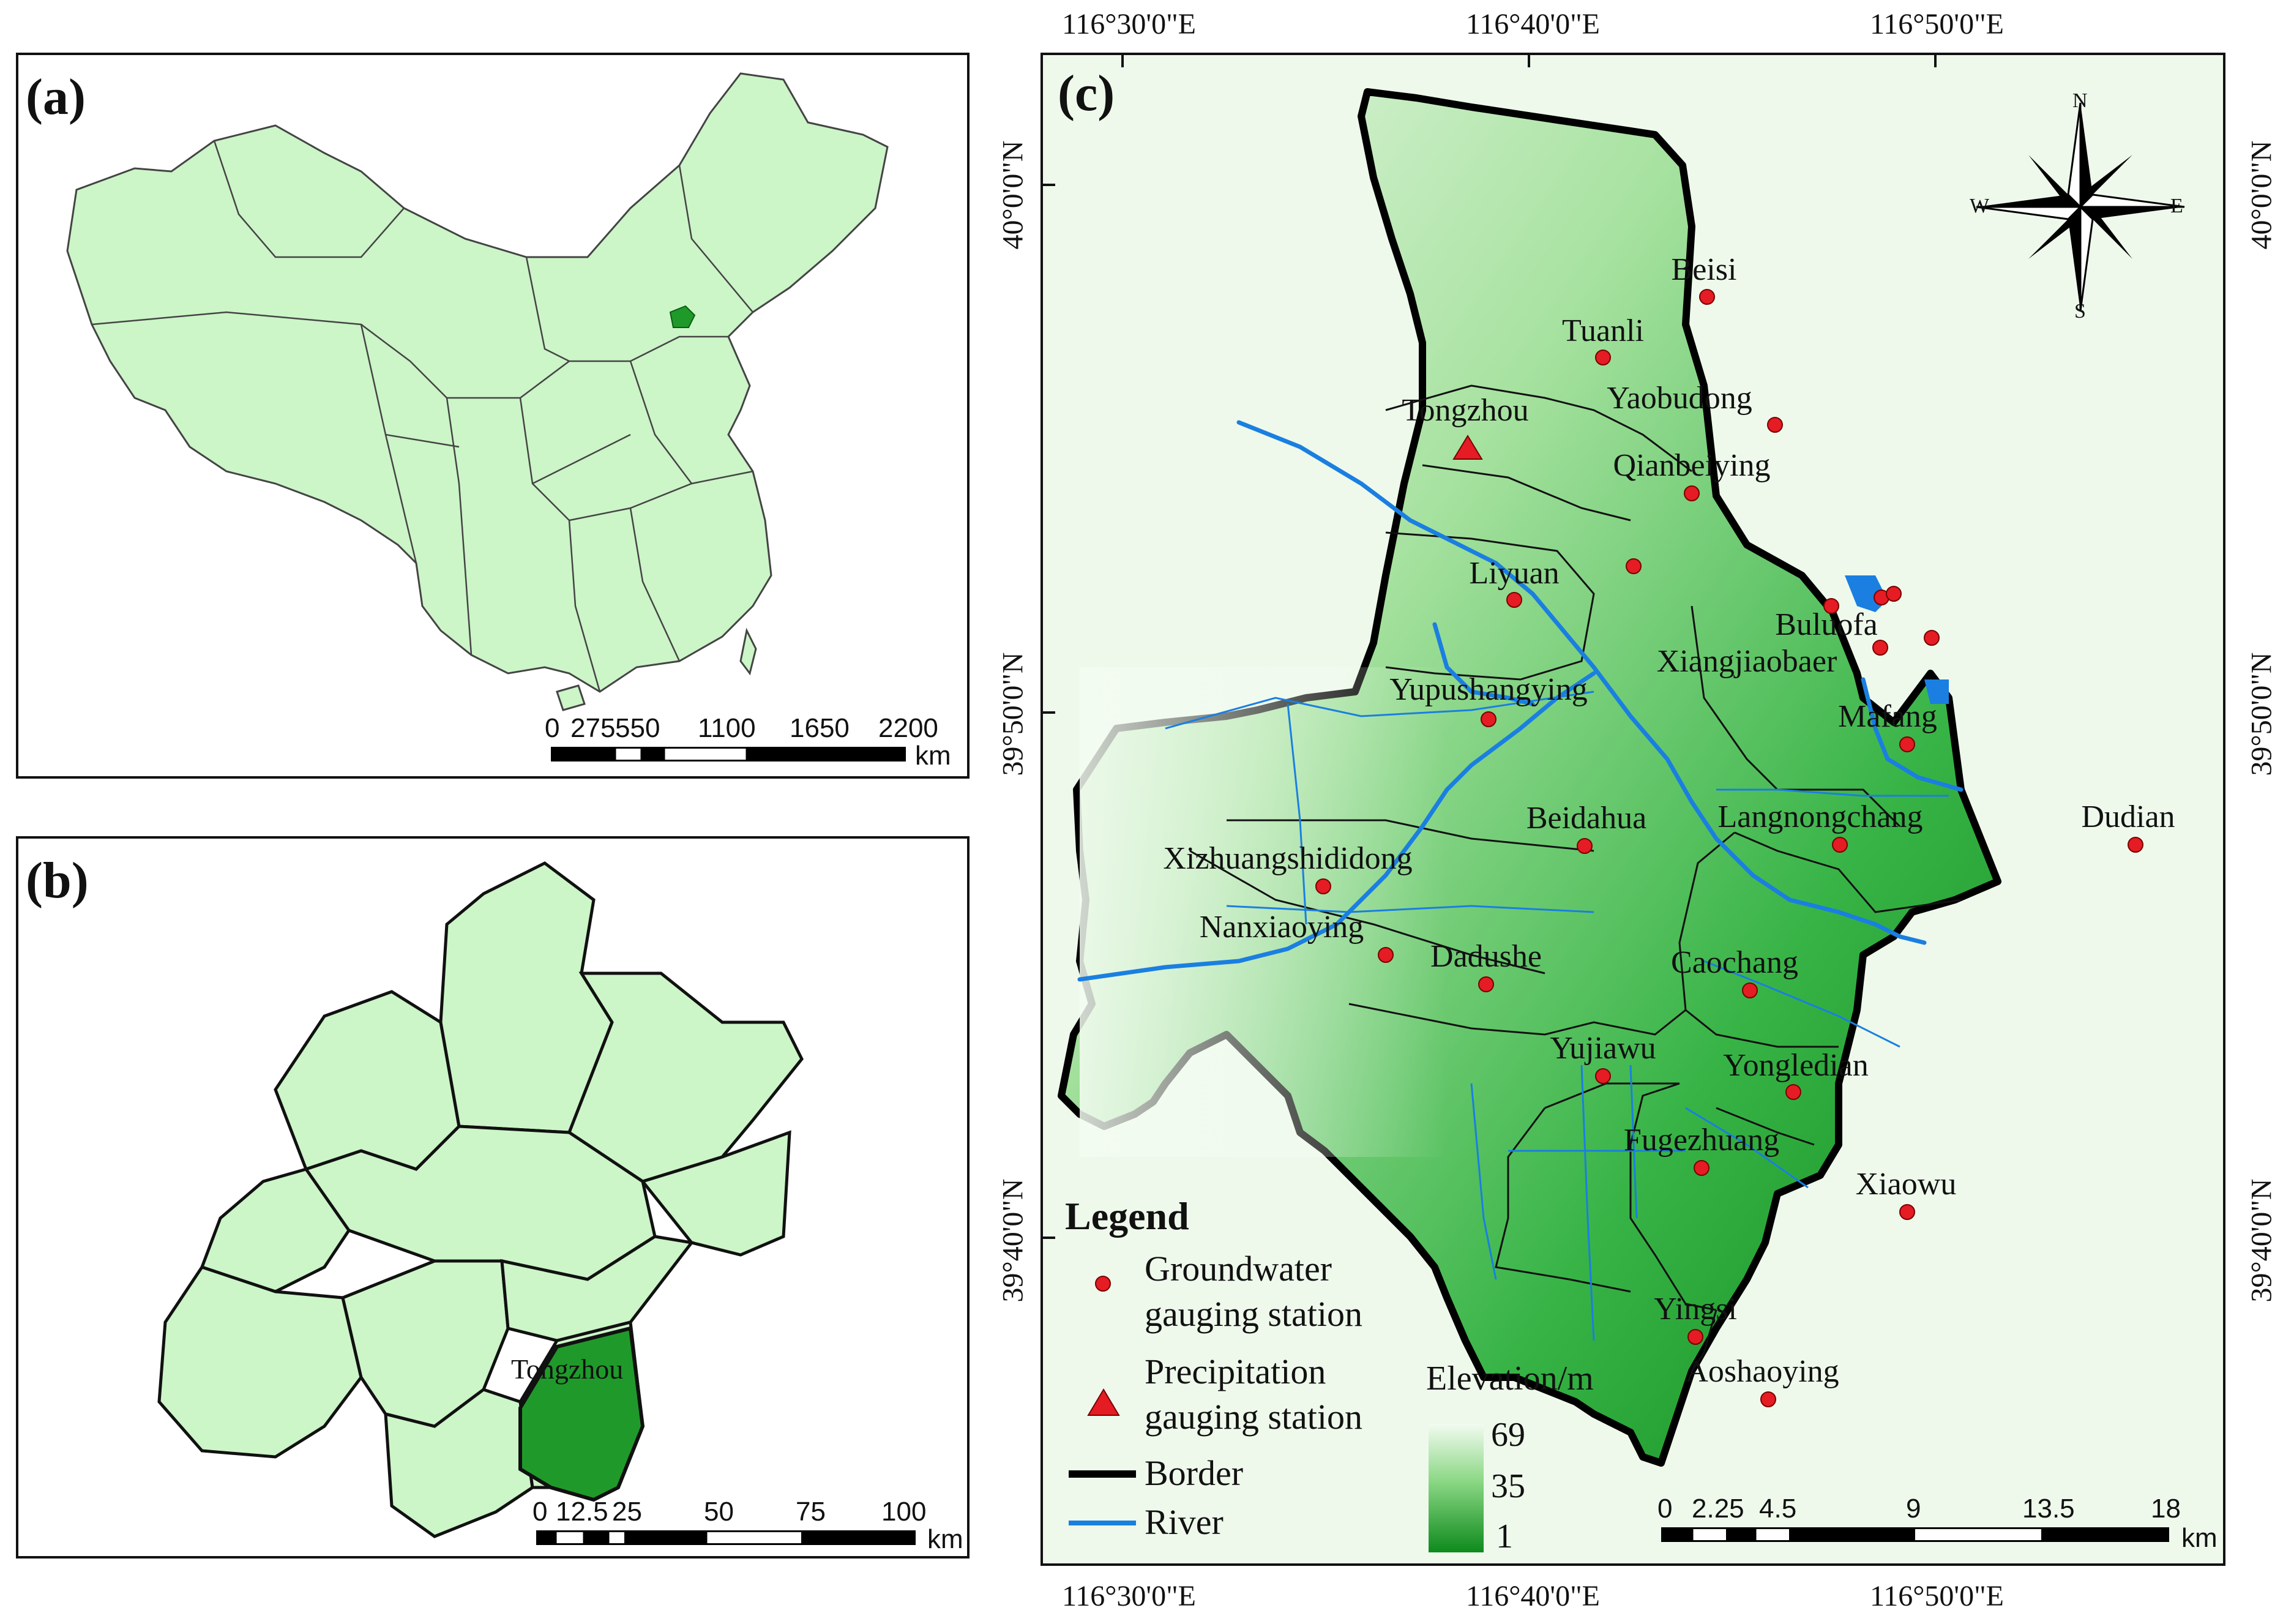 The height and width of the screenshot is (1624, 2283). I want to click on station-dadushe, so click(1486, 984).